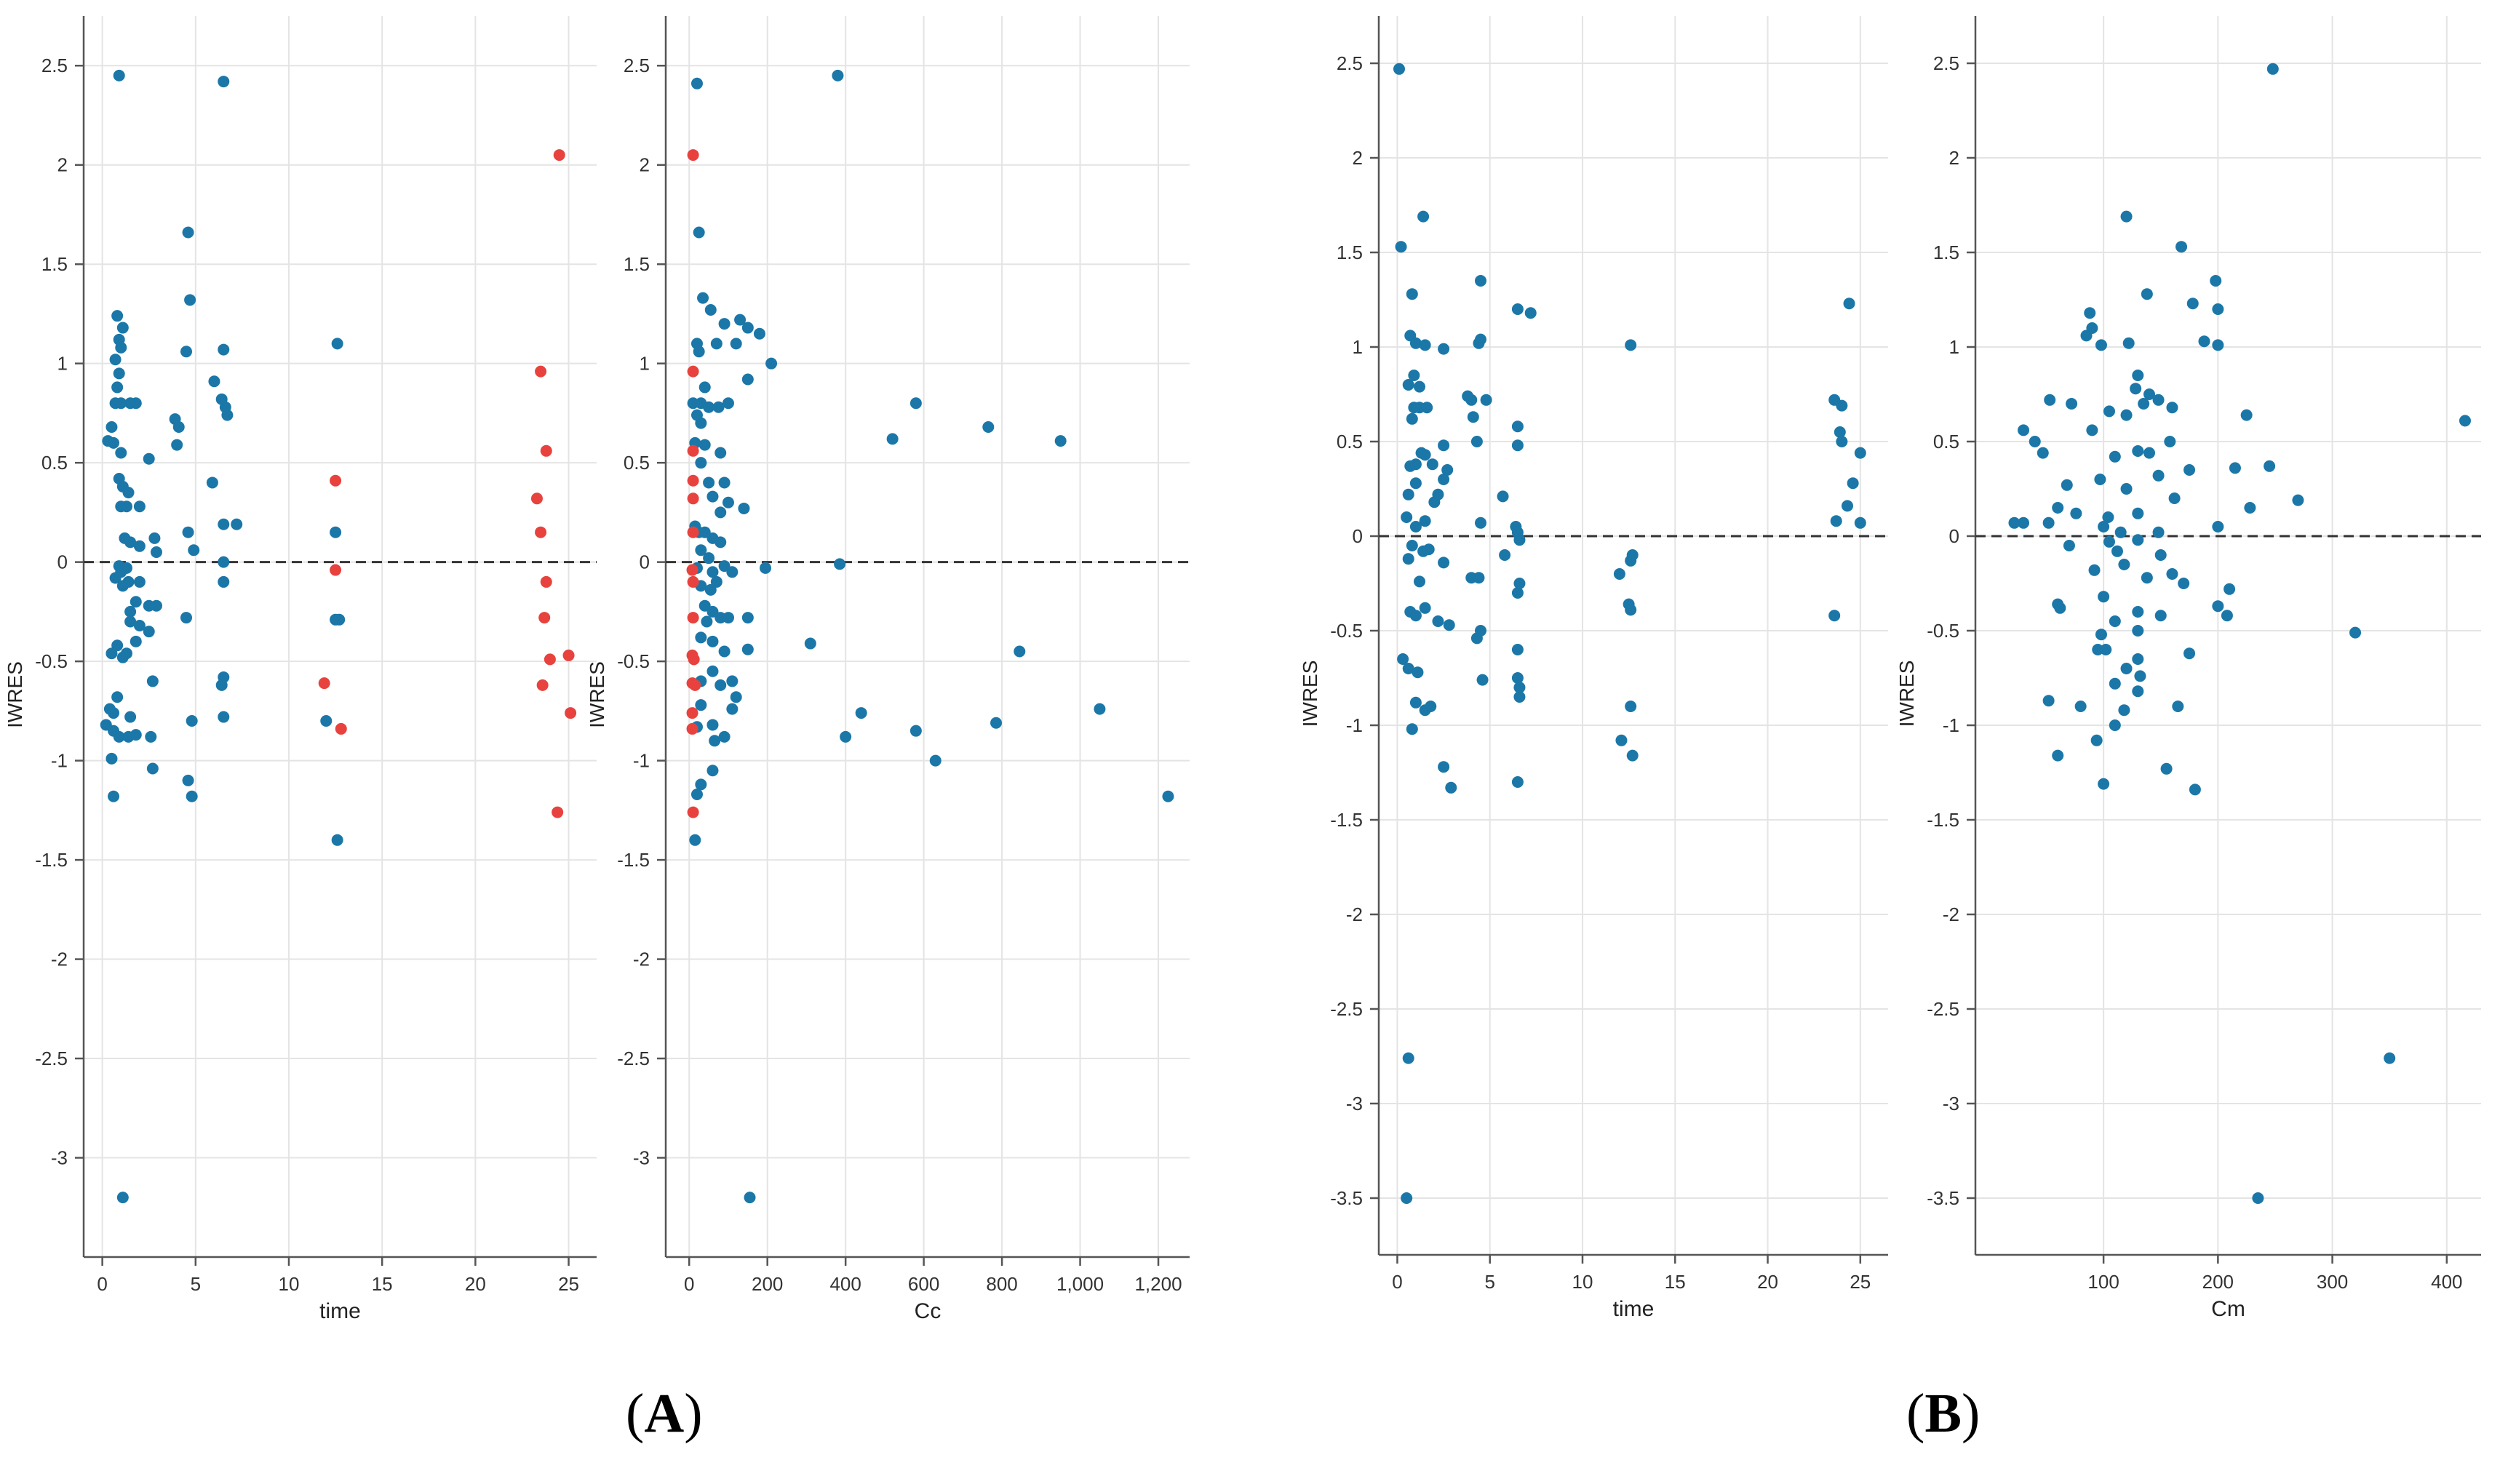 Image resolution: width=2500 pixels, height=1484 pixels. Describe the element at coordinates (55, 65) in the screenshot. I see `chart-1-y-tick-label: 2.5` at that location.